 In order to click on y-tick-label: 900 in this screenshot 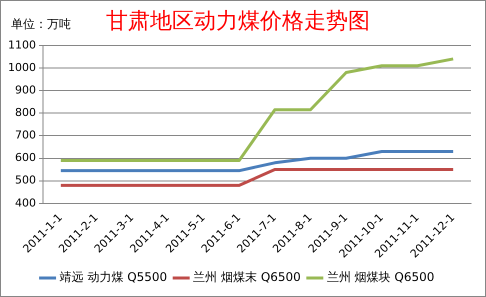, I will do `click(25, 89)`.